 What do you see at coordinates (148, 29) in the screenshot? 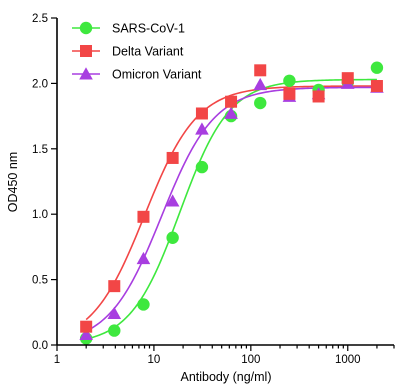
I see `legend-label: SARS-CoV-1` at bounding box center [148, 29].